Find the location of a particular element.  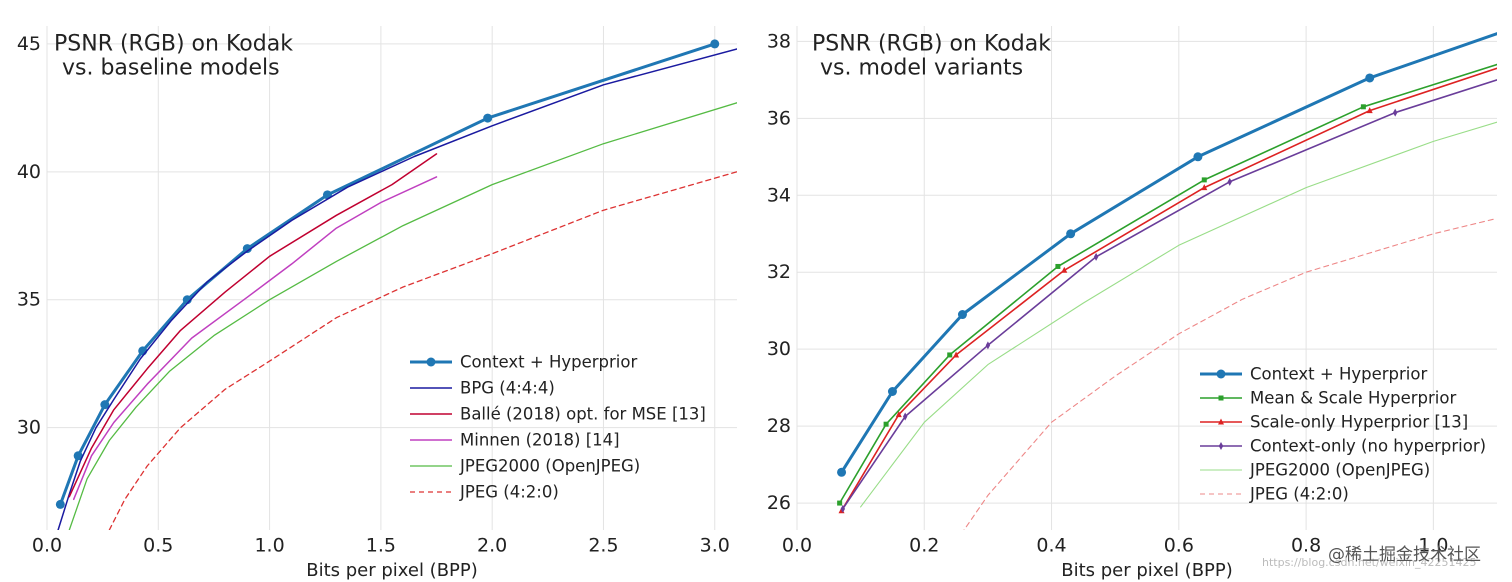

y-tick-label: 35 is located at coordinates (29, 300).